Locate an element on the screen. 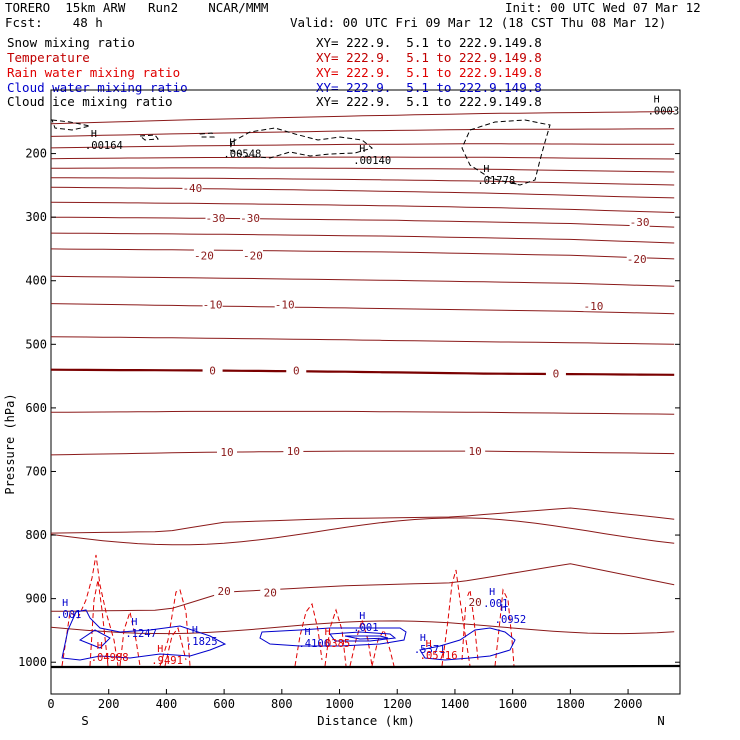  extremum-value: .01778 is located at coordinates (496, 181).